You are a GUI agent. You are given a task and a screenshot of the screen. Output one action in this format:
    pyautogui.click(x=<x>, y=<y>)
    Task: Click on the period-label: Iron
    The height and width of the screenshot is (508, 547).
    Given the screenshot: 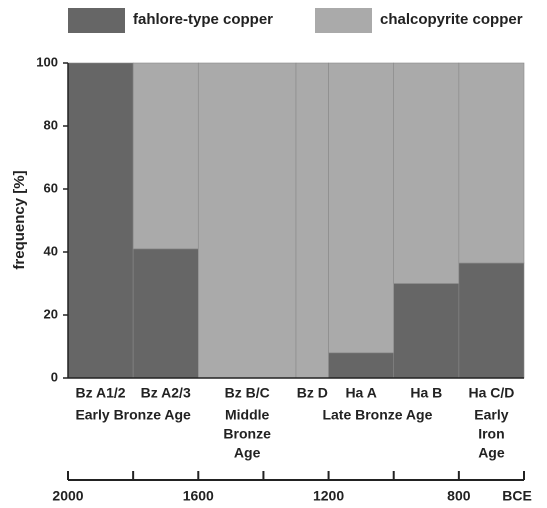 What is the action you would take?
    pyautogui.click(x=491, y=434)
    